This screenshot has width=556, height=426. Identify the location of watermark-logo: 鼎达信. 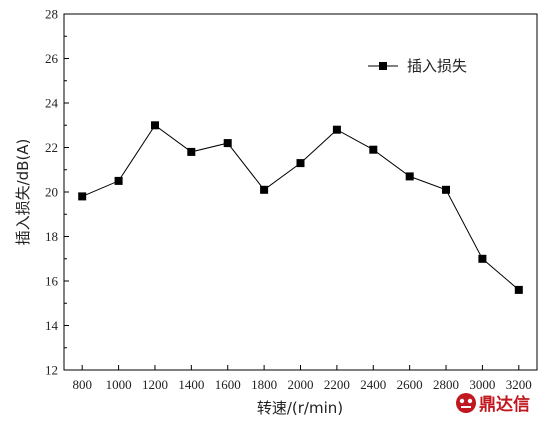
(493, 404).